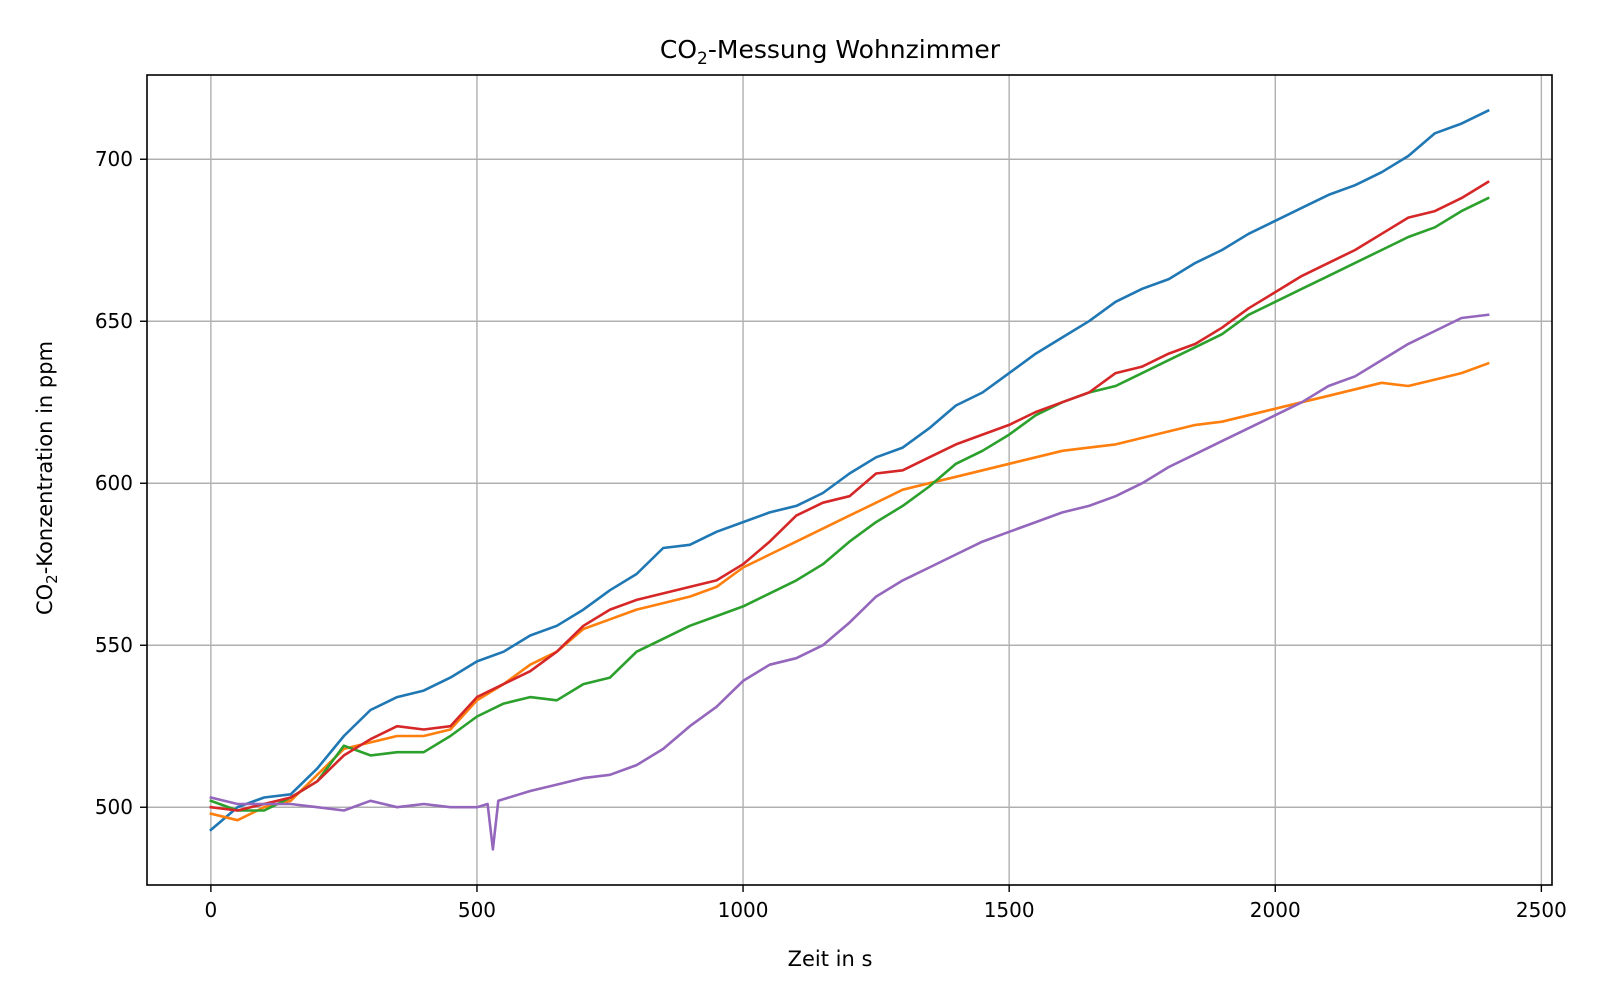 Image resolution: width=1600 pixels, height=1000 pixels. What do you see at coordinates (1275, 910) in the screenshot?
I see `x-tick-label: 2000` at bounding box center [1275, 910].